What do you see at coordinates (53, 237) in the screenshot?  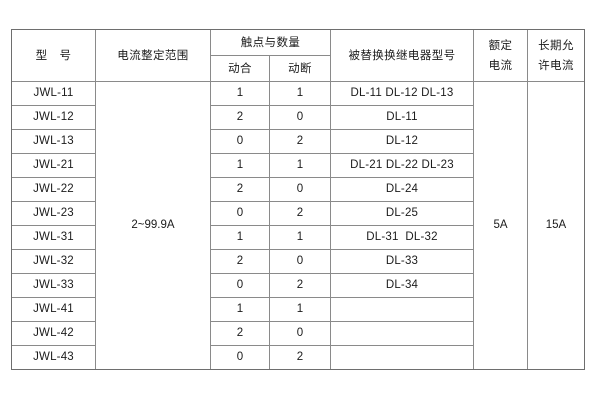 I see `cell-model: JWL-31` at bounding box center [53, 237].